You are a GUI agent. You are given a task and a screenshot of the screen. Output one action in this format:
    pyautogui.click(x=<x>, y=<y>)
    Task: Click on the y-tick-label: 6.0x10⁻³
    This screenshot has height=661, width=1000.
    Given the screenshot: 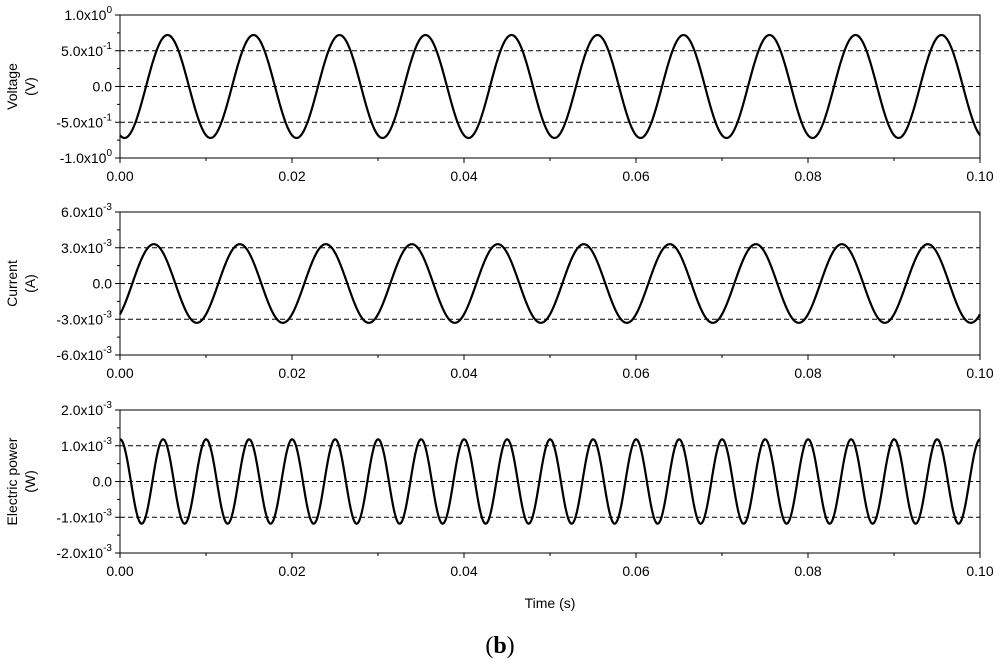 What is the action you would take?
    pyautogui.click(x=86, y=211)
    